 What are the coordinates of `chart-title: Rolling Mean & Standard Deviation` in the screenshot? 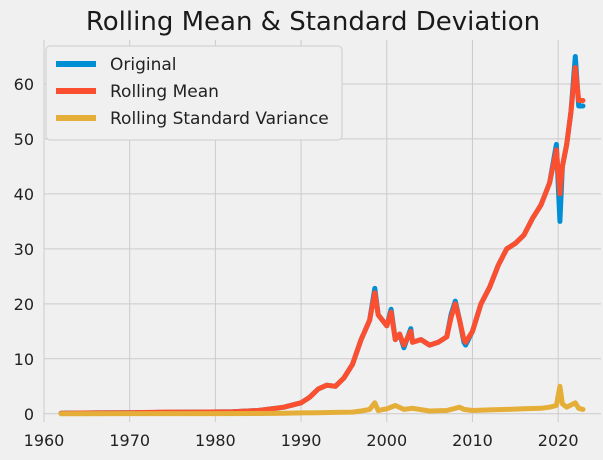 It's located at (313, 22).